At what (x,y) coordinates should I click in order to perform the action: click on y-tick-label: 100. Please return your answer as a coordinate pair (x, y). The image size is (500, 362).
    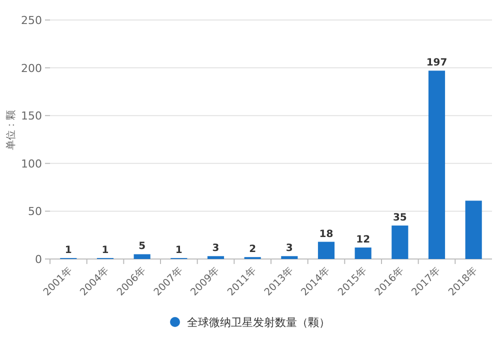
    Looking at the image, I should click on (31, 163).